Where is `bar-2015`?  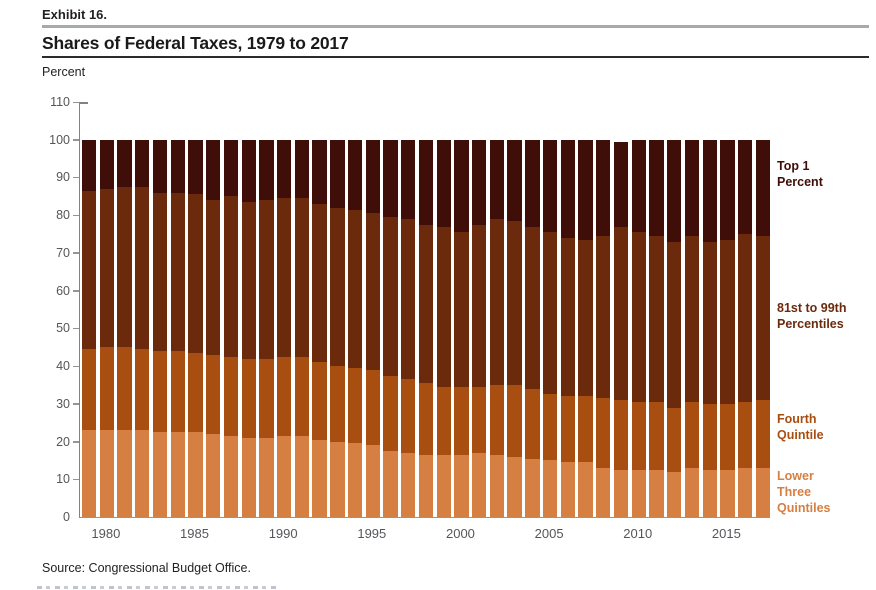 bar-2015 is located at coordinates (727, 328).